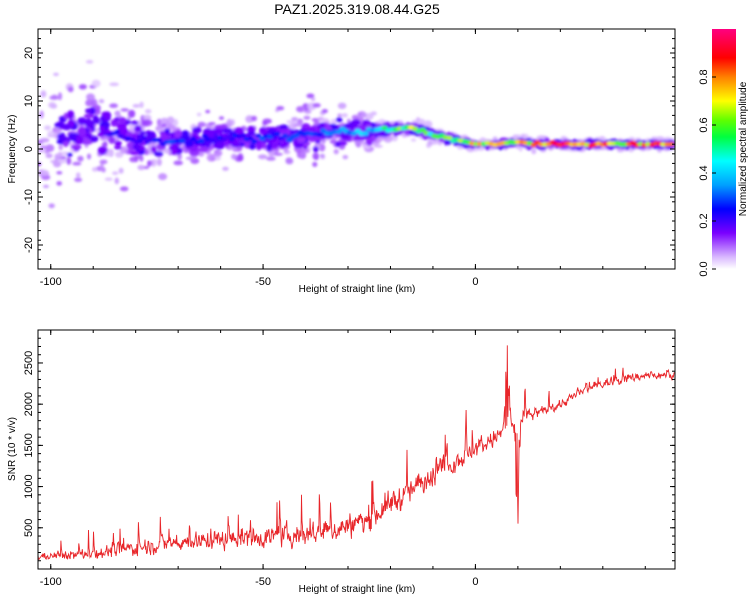  Describe the element at coordinates (29, 528) in the screenshot. I see `y-tick-label: 500` at that location.